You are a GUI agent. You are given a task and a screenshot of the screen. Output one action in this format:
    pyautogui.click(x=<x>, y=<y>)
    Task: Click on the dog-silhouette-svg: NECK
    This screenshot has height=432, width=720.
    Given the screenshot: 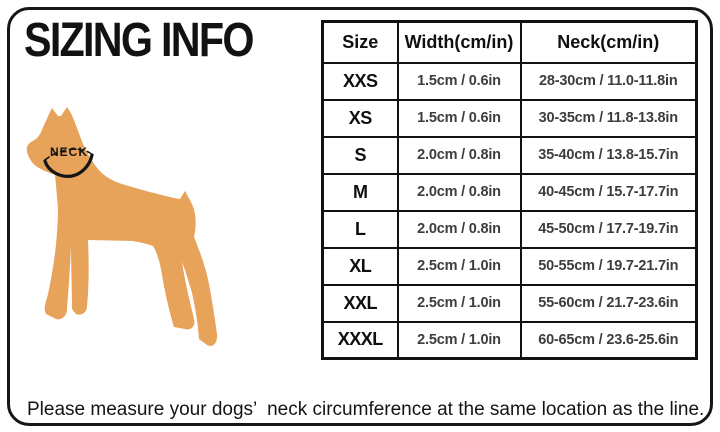 What is the action you would take?
    pyautogui.click(x=122, y=226)
    